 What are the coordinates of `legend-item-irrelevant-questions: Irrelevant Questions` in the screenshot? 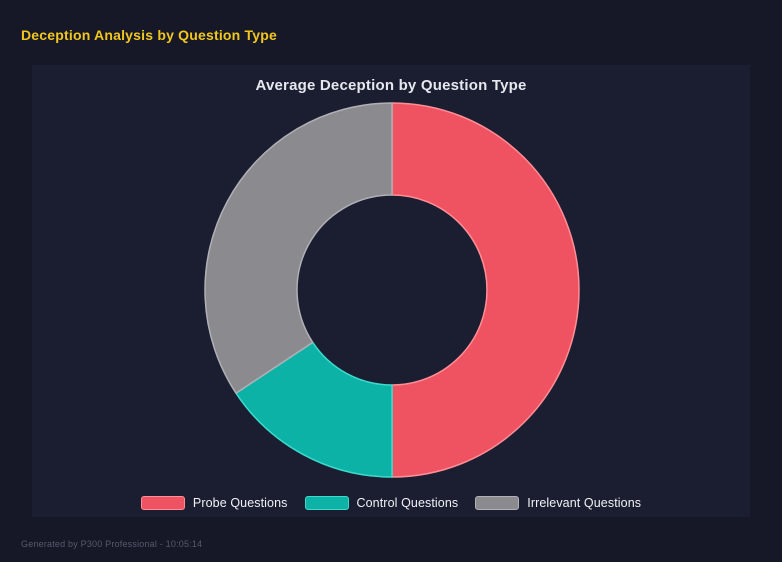 It's located at (558, 503).